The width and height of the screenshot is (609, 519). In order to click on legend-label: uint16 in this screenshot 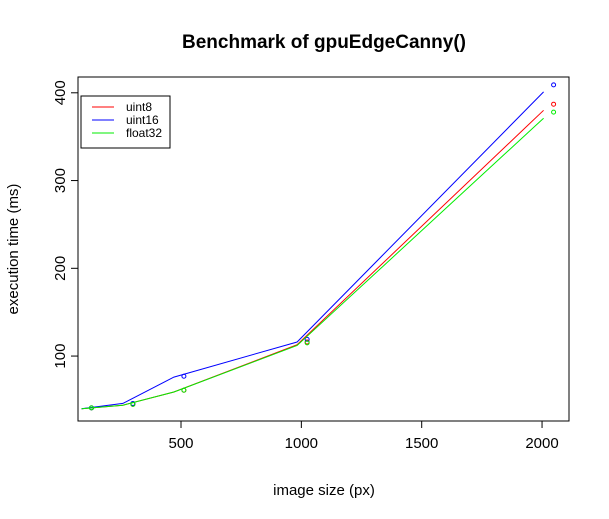, I will do `click(142, 120)`.